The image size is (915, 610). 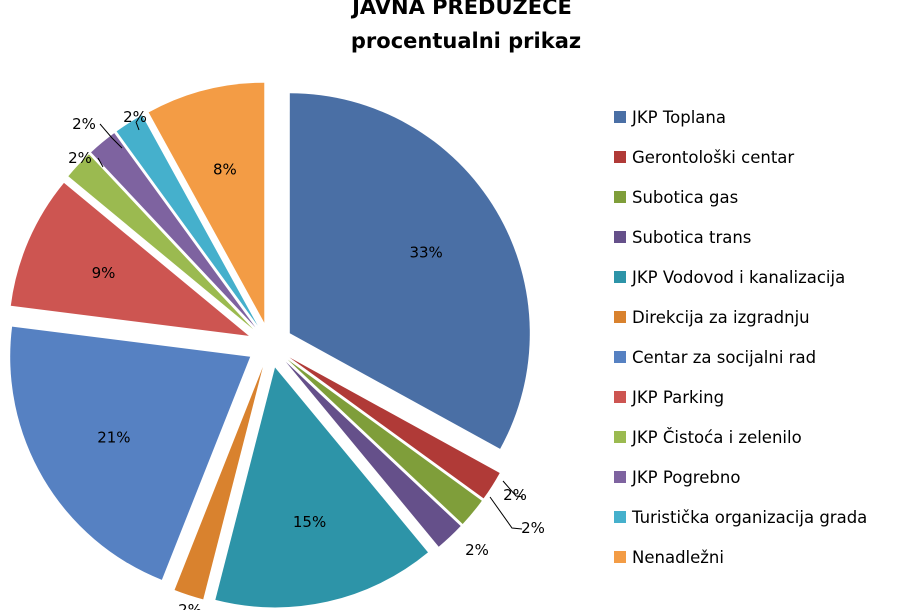 I want to click on slice-turisticka-organizacija-grada, so click(x=187, y=220).